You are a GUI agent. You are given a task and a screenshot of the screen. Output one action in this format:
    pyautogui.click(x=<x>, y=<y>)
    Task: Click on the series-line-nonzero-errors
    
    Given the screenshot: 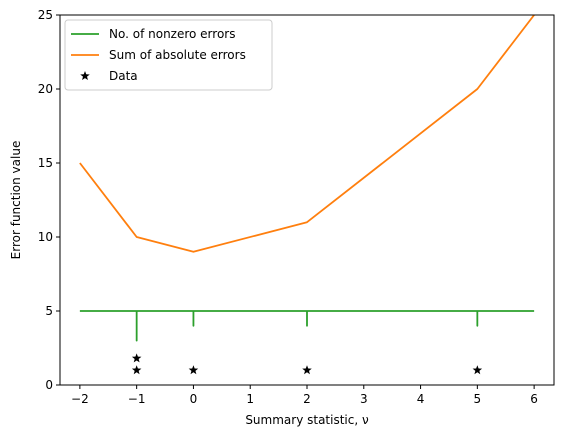 What is the action you would take?
    pyautogui.click(x=307, y=326)
    